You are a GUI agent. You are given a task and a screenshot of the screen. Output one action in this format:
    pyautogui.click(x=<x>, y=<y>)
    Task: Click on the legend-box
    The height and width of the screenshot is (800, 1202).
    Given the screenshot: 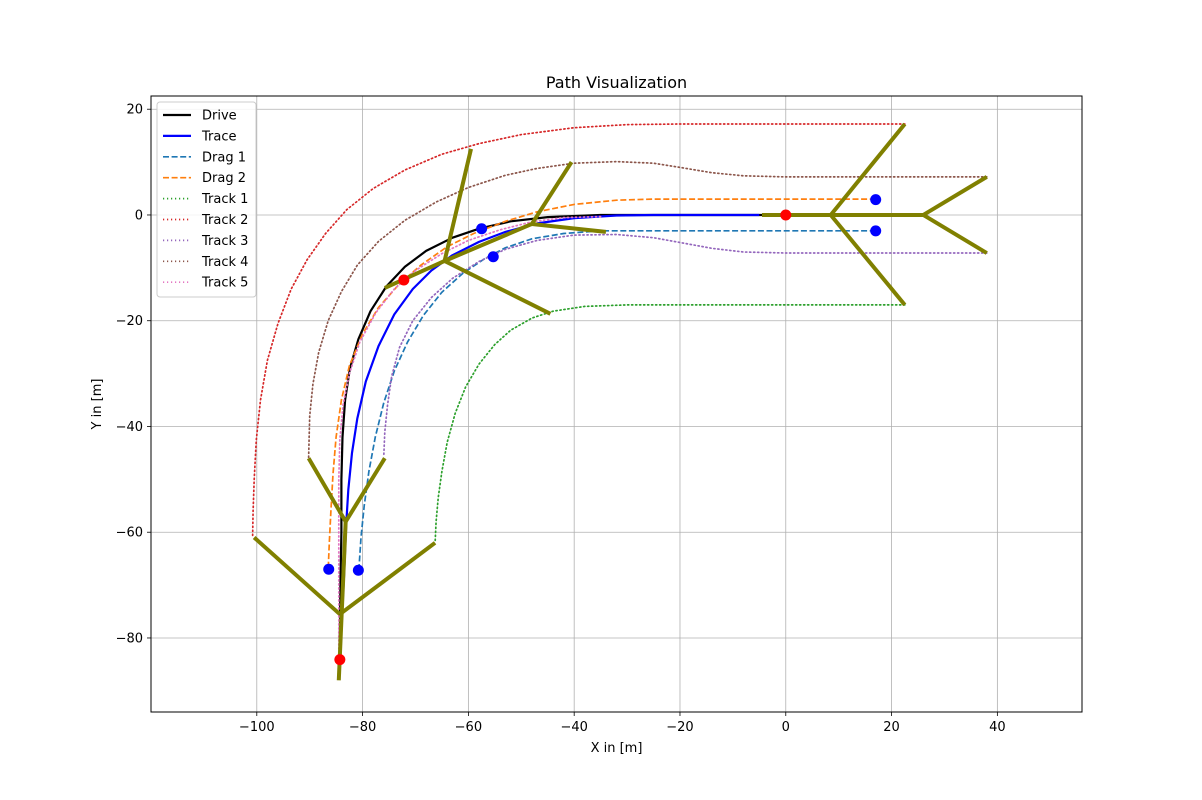 What is the action you would take?
    pyautogui.click(x=206, y=199)
    